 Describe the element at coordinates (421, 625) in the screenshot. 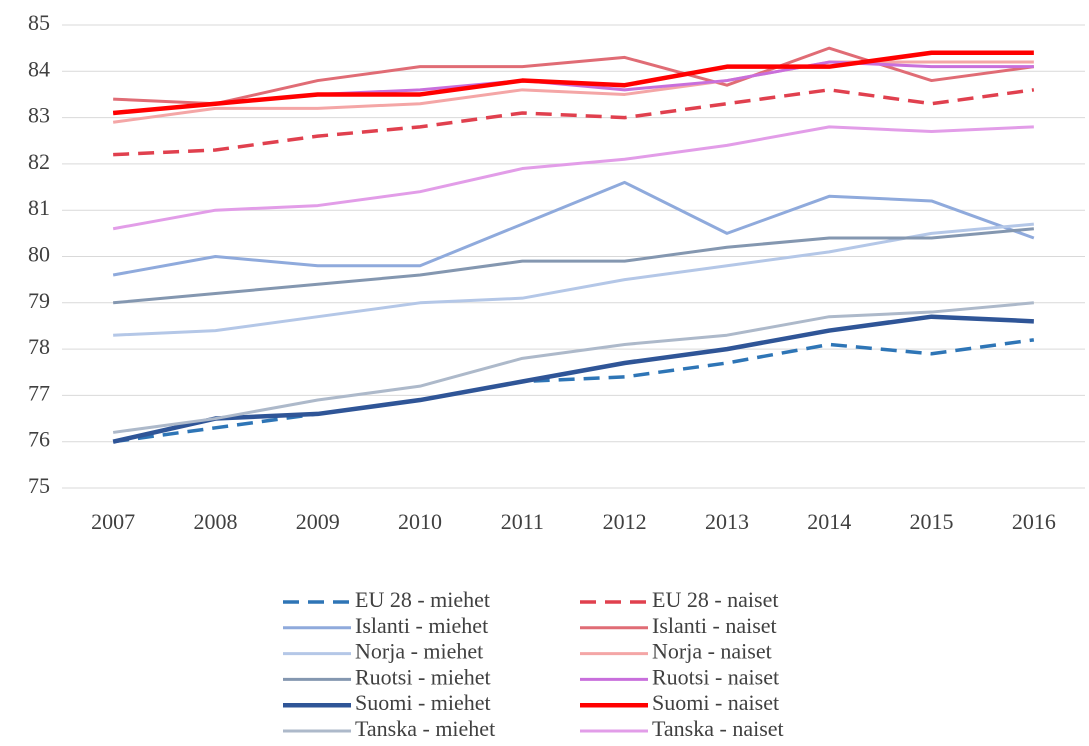

I see `legend-label: Islanti - miehet` at that location.